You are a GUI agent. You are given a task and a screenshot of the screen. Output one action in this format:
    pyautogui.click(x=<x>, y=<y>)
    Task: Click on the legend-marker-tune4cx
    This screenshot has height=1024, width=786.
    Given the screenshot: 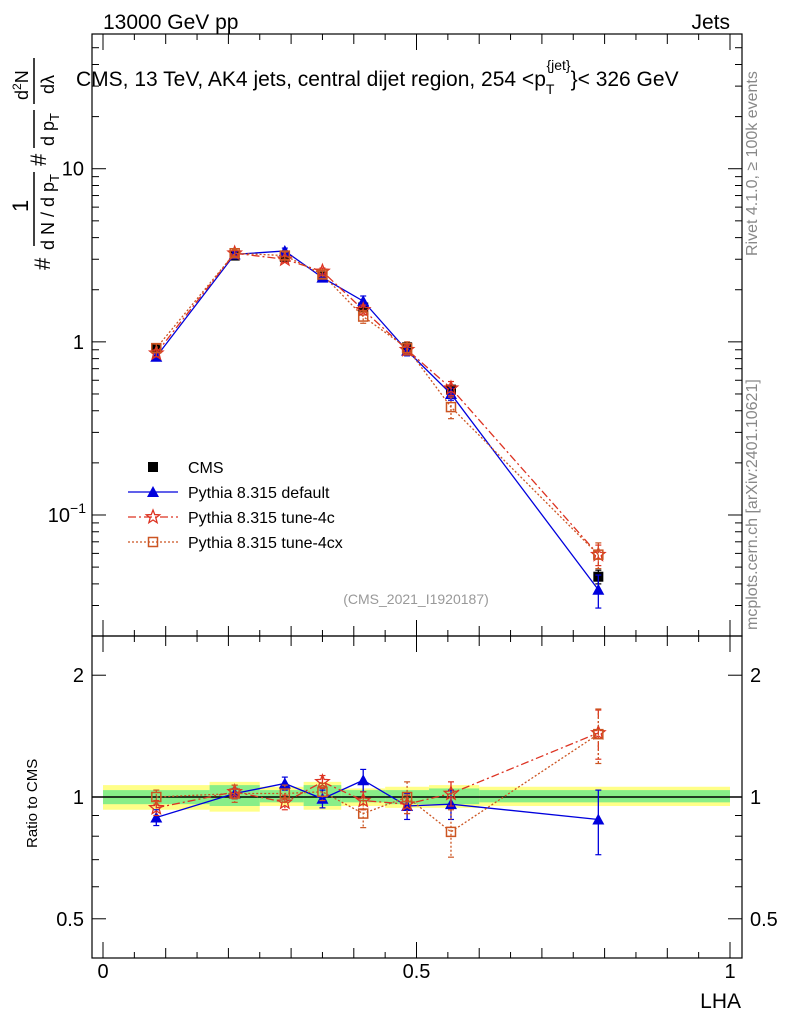 What is the action you would take?
    pyautogui.click(x=153, y=542)
    